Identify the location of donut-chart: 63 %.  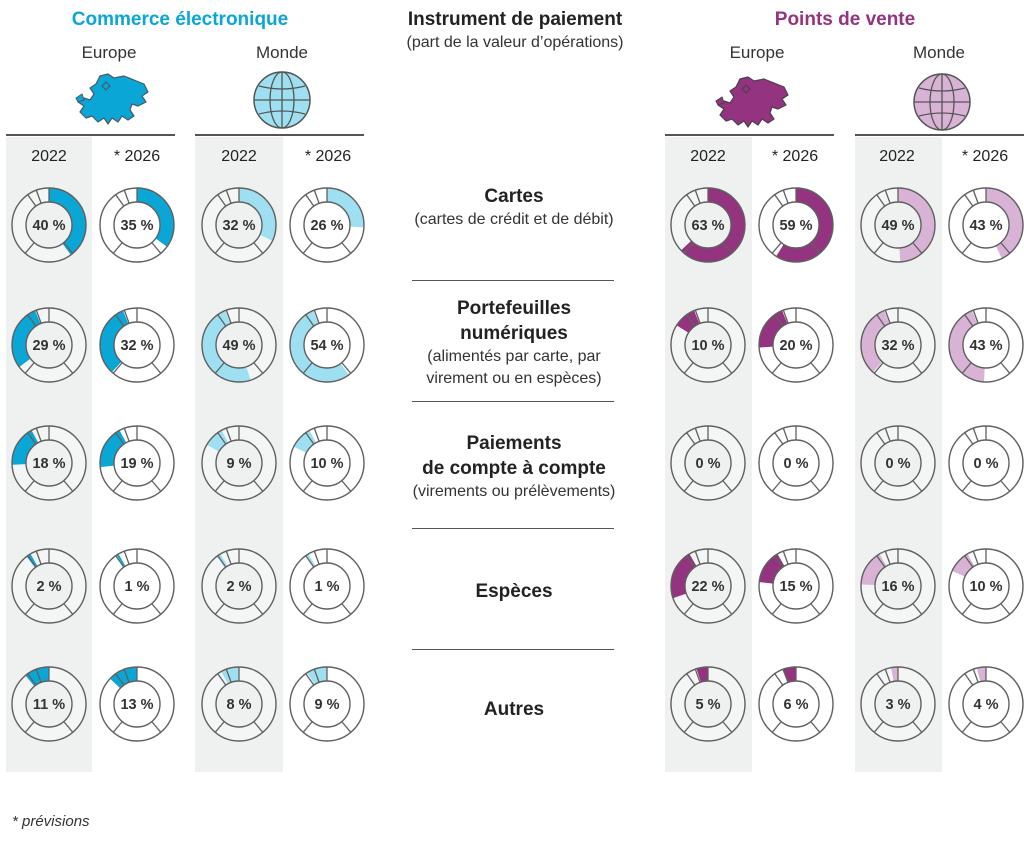
(708, 225).